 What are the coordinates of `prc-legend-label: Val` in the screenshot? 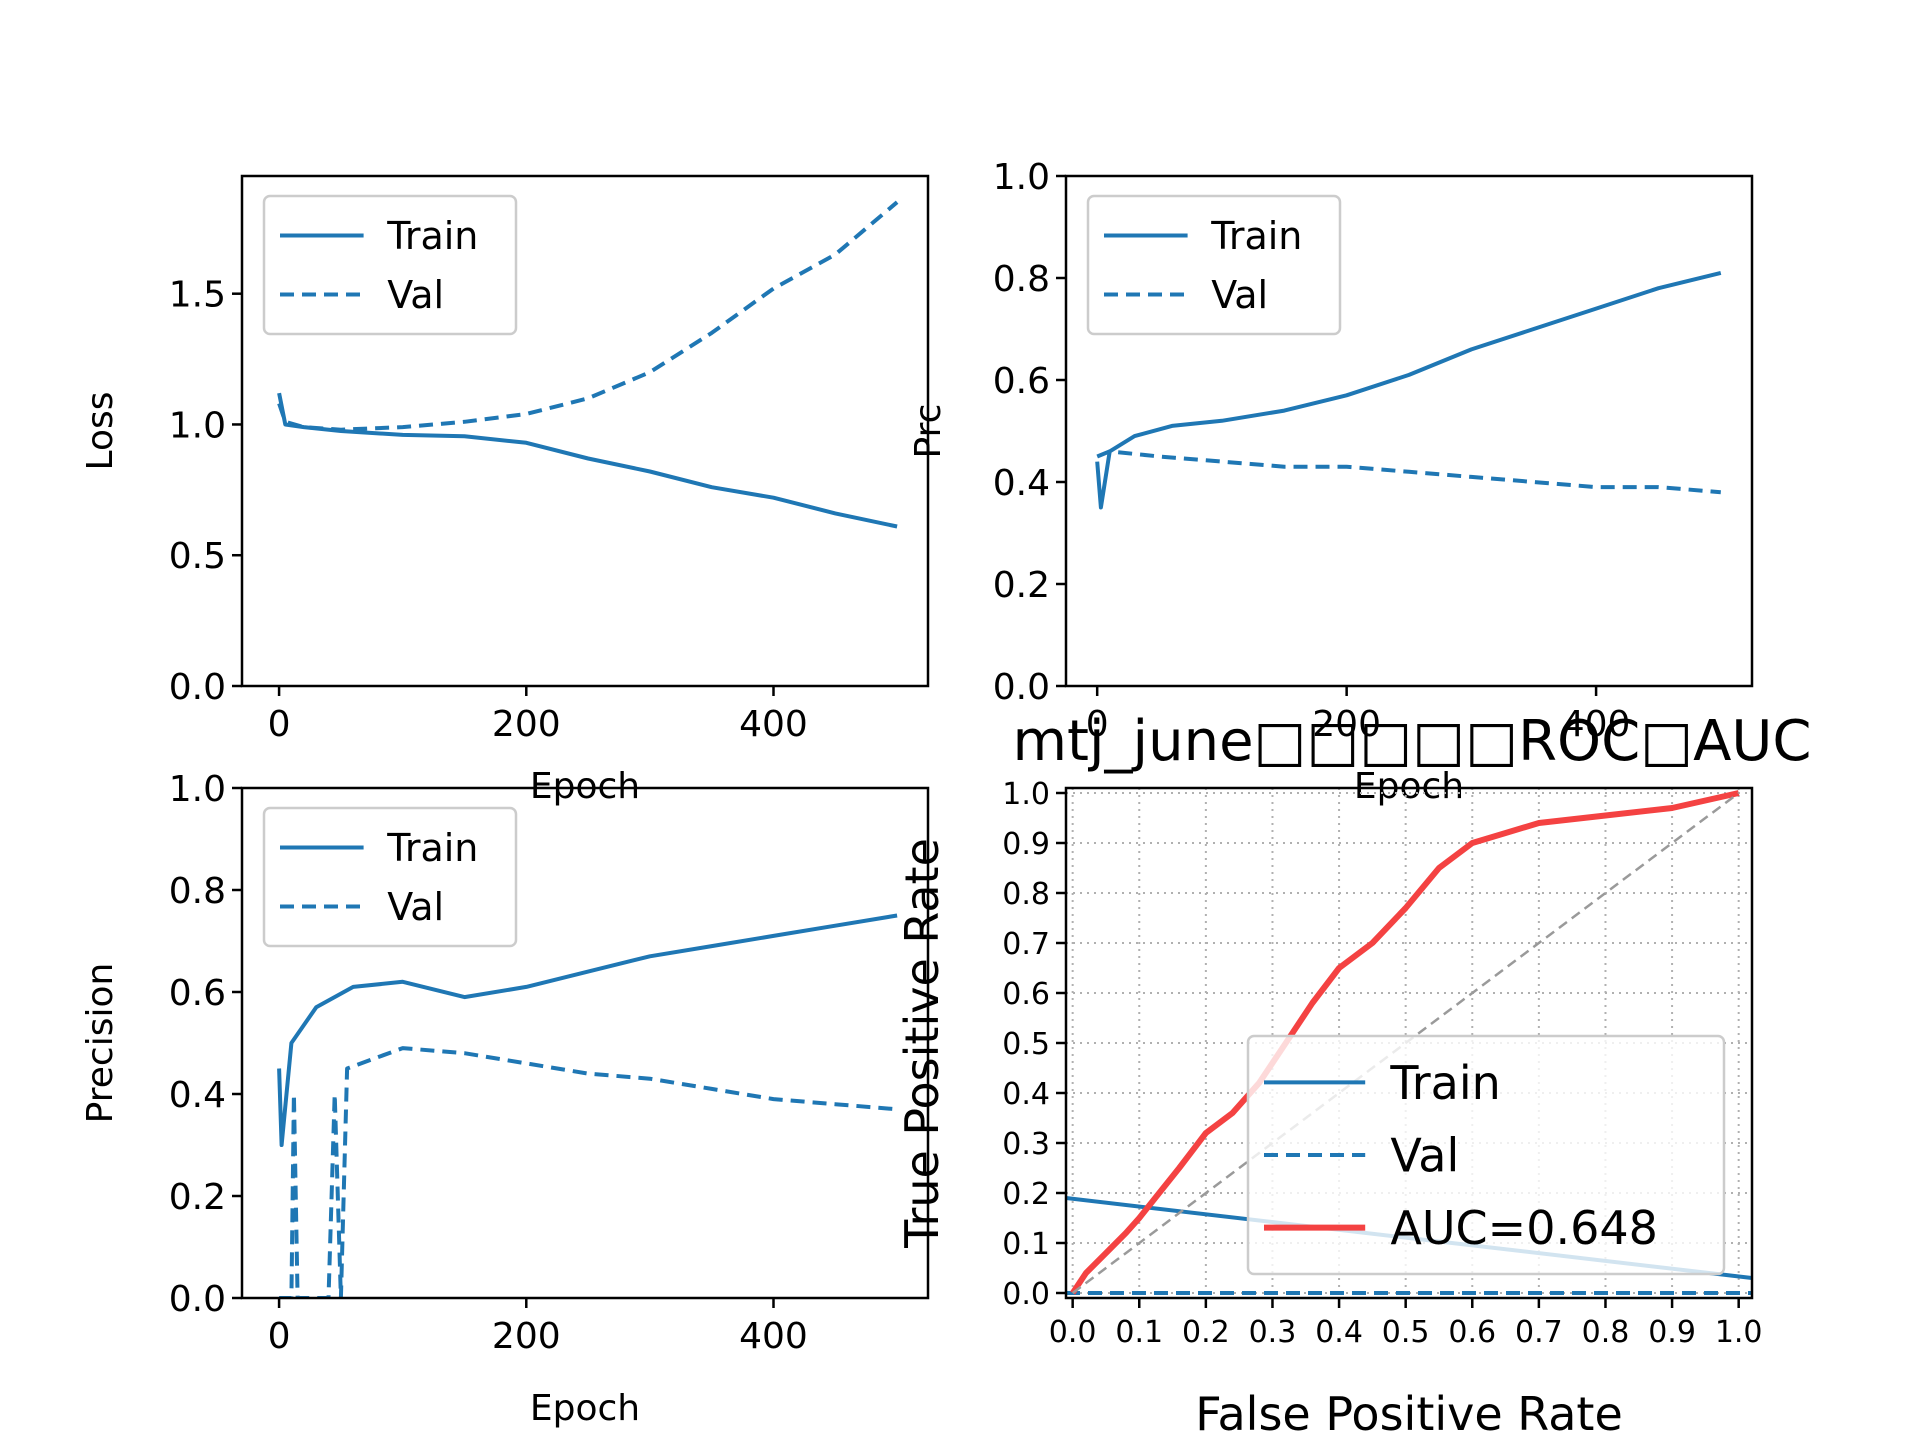 It's located at (1239, 295).